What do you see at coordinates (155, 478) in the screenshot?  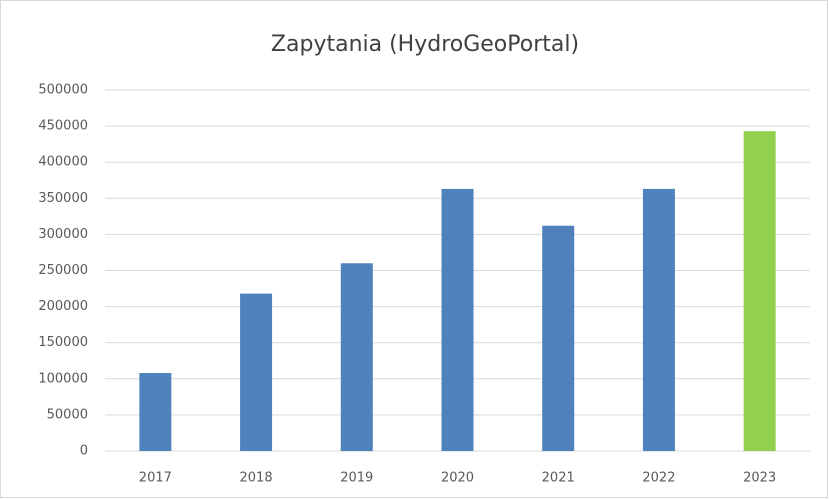 I see `x-tick-label: 2017` at bounding box center [155, 478].